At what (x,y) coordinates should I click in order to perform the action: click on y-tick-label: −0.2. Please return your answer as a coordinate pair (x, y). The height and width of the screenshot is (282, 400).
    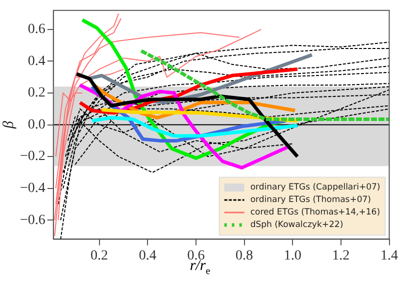
    Looking at the image, I should click on (33, 156).